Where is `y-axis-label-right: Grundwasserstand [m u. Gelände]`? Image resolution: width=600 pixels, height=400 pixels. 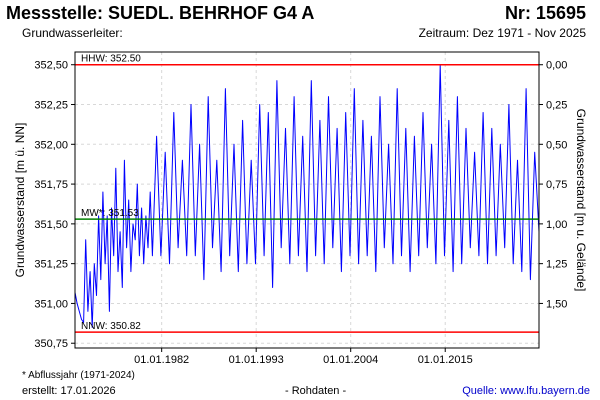 y-axis-label-right: Grundwasserstand [m u. Gelände] is located at coordinates (581, 200).